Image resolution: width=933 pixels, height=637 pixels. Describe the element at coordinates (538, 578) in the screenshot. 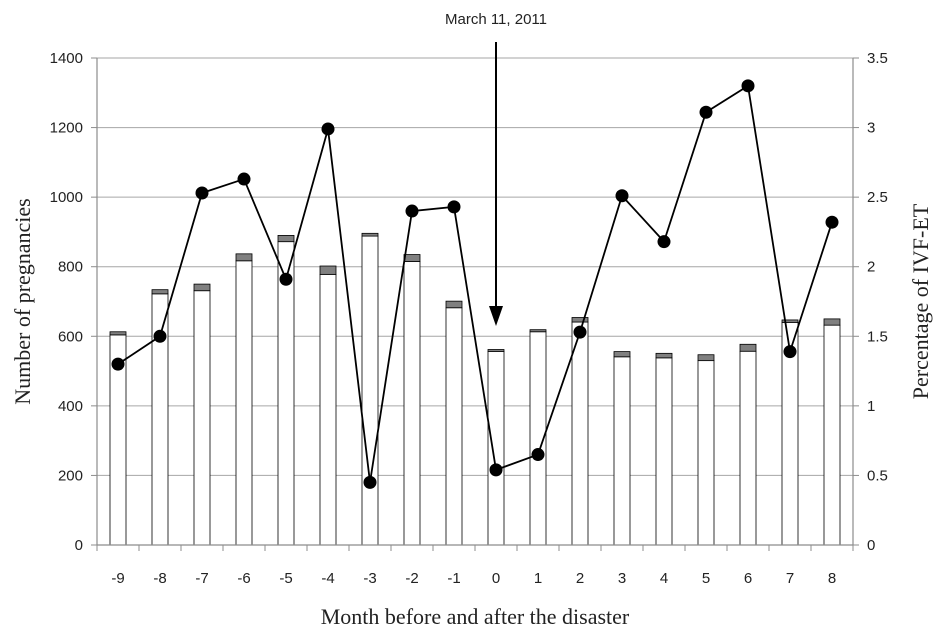

I see `x-tick-label: 1` at that location.